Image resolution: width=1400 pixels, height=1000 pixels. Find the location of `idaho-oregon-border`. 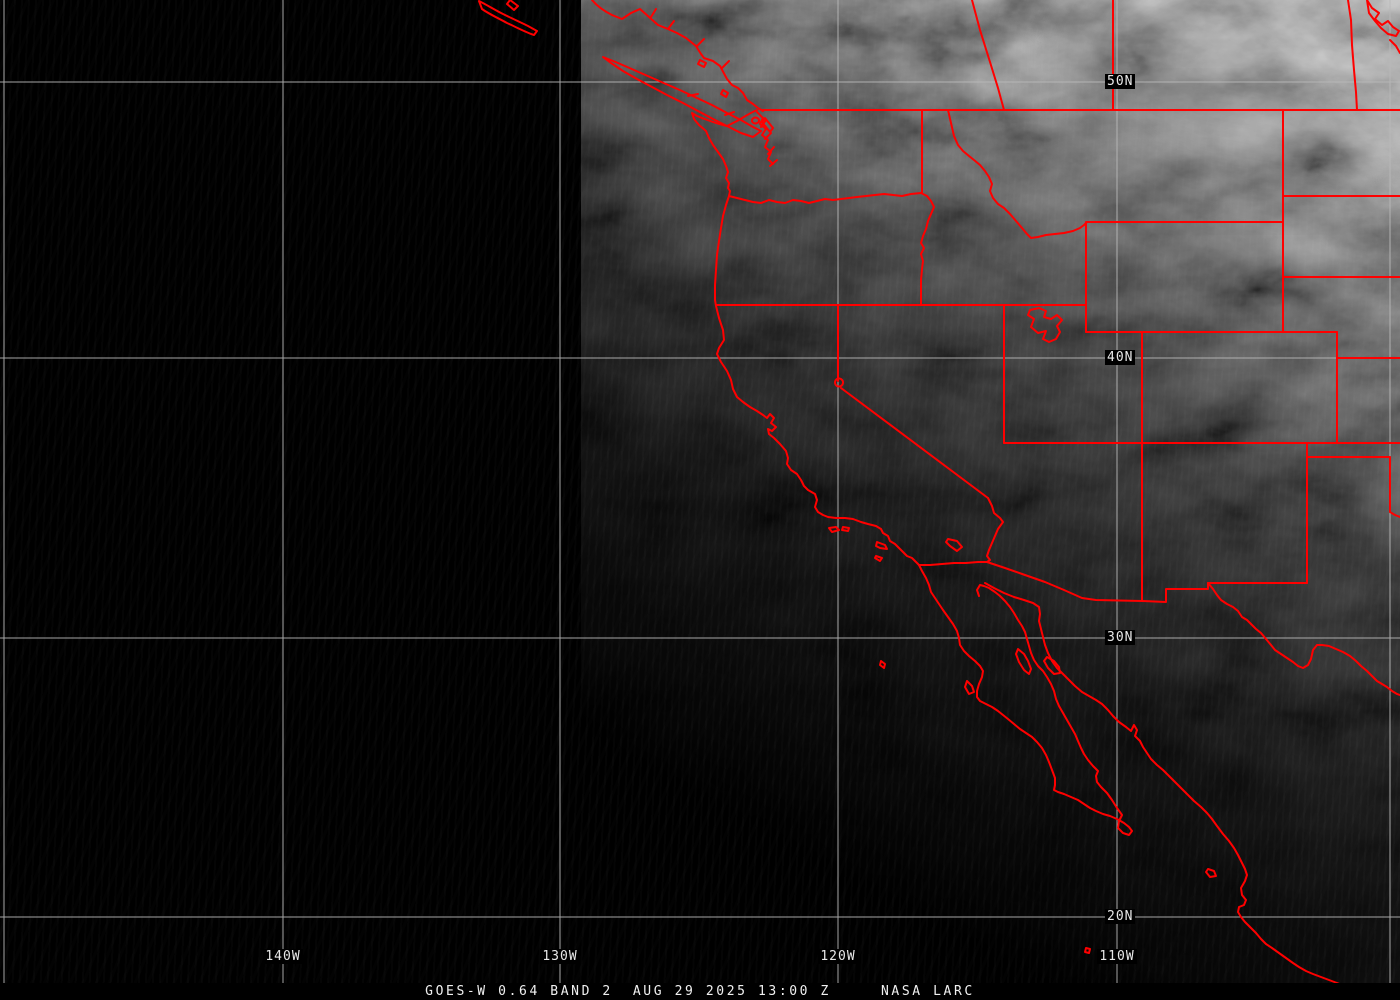

idaho-oregon-border is located at coordinates (927, 249).